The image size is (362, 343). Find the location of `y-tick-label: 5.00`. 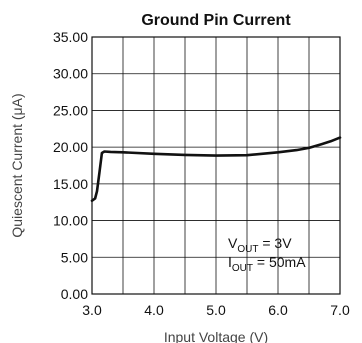

y-tick-label: 5.00 is located at coordinates (74, 257).